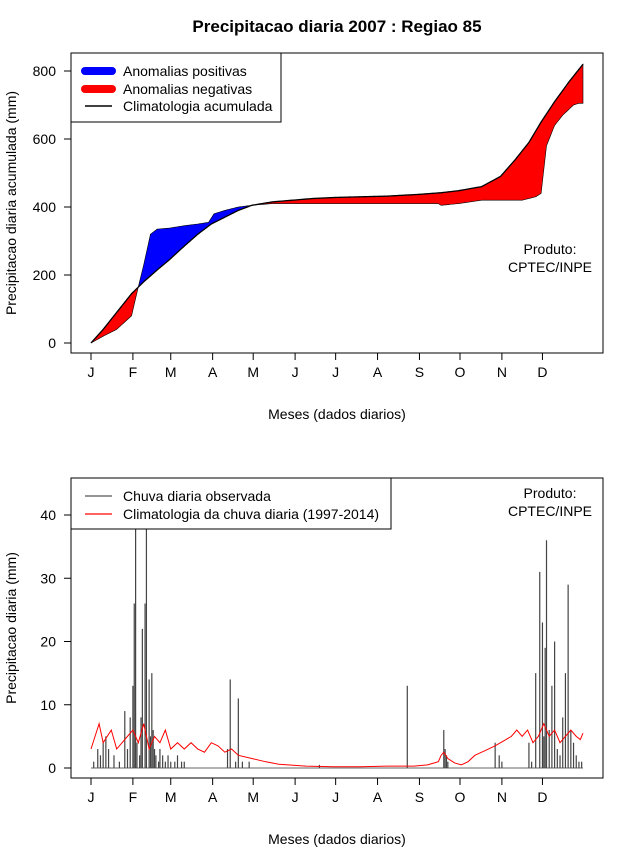 The width and height of the screenshot is (640, 850). I want to click on y-tick-label: 40, so click(48, 515).